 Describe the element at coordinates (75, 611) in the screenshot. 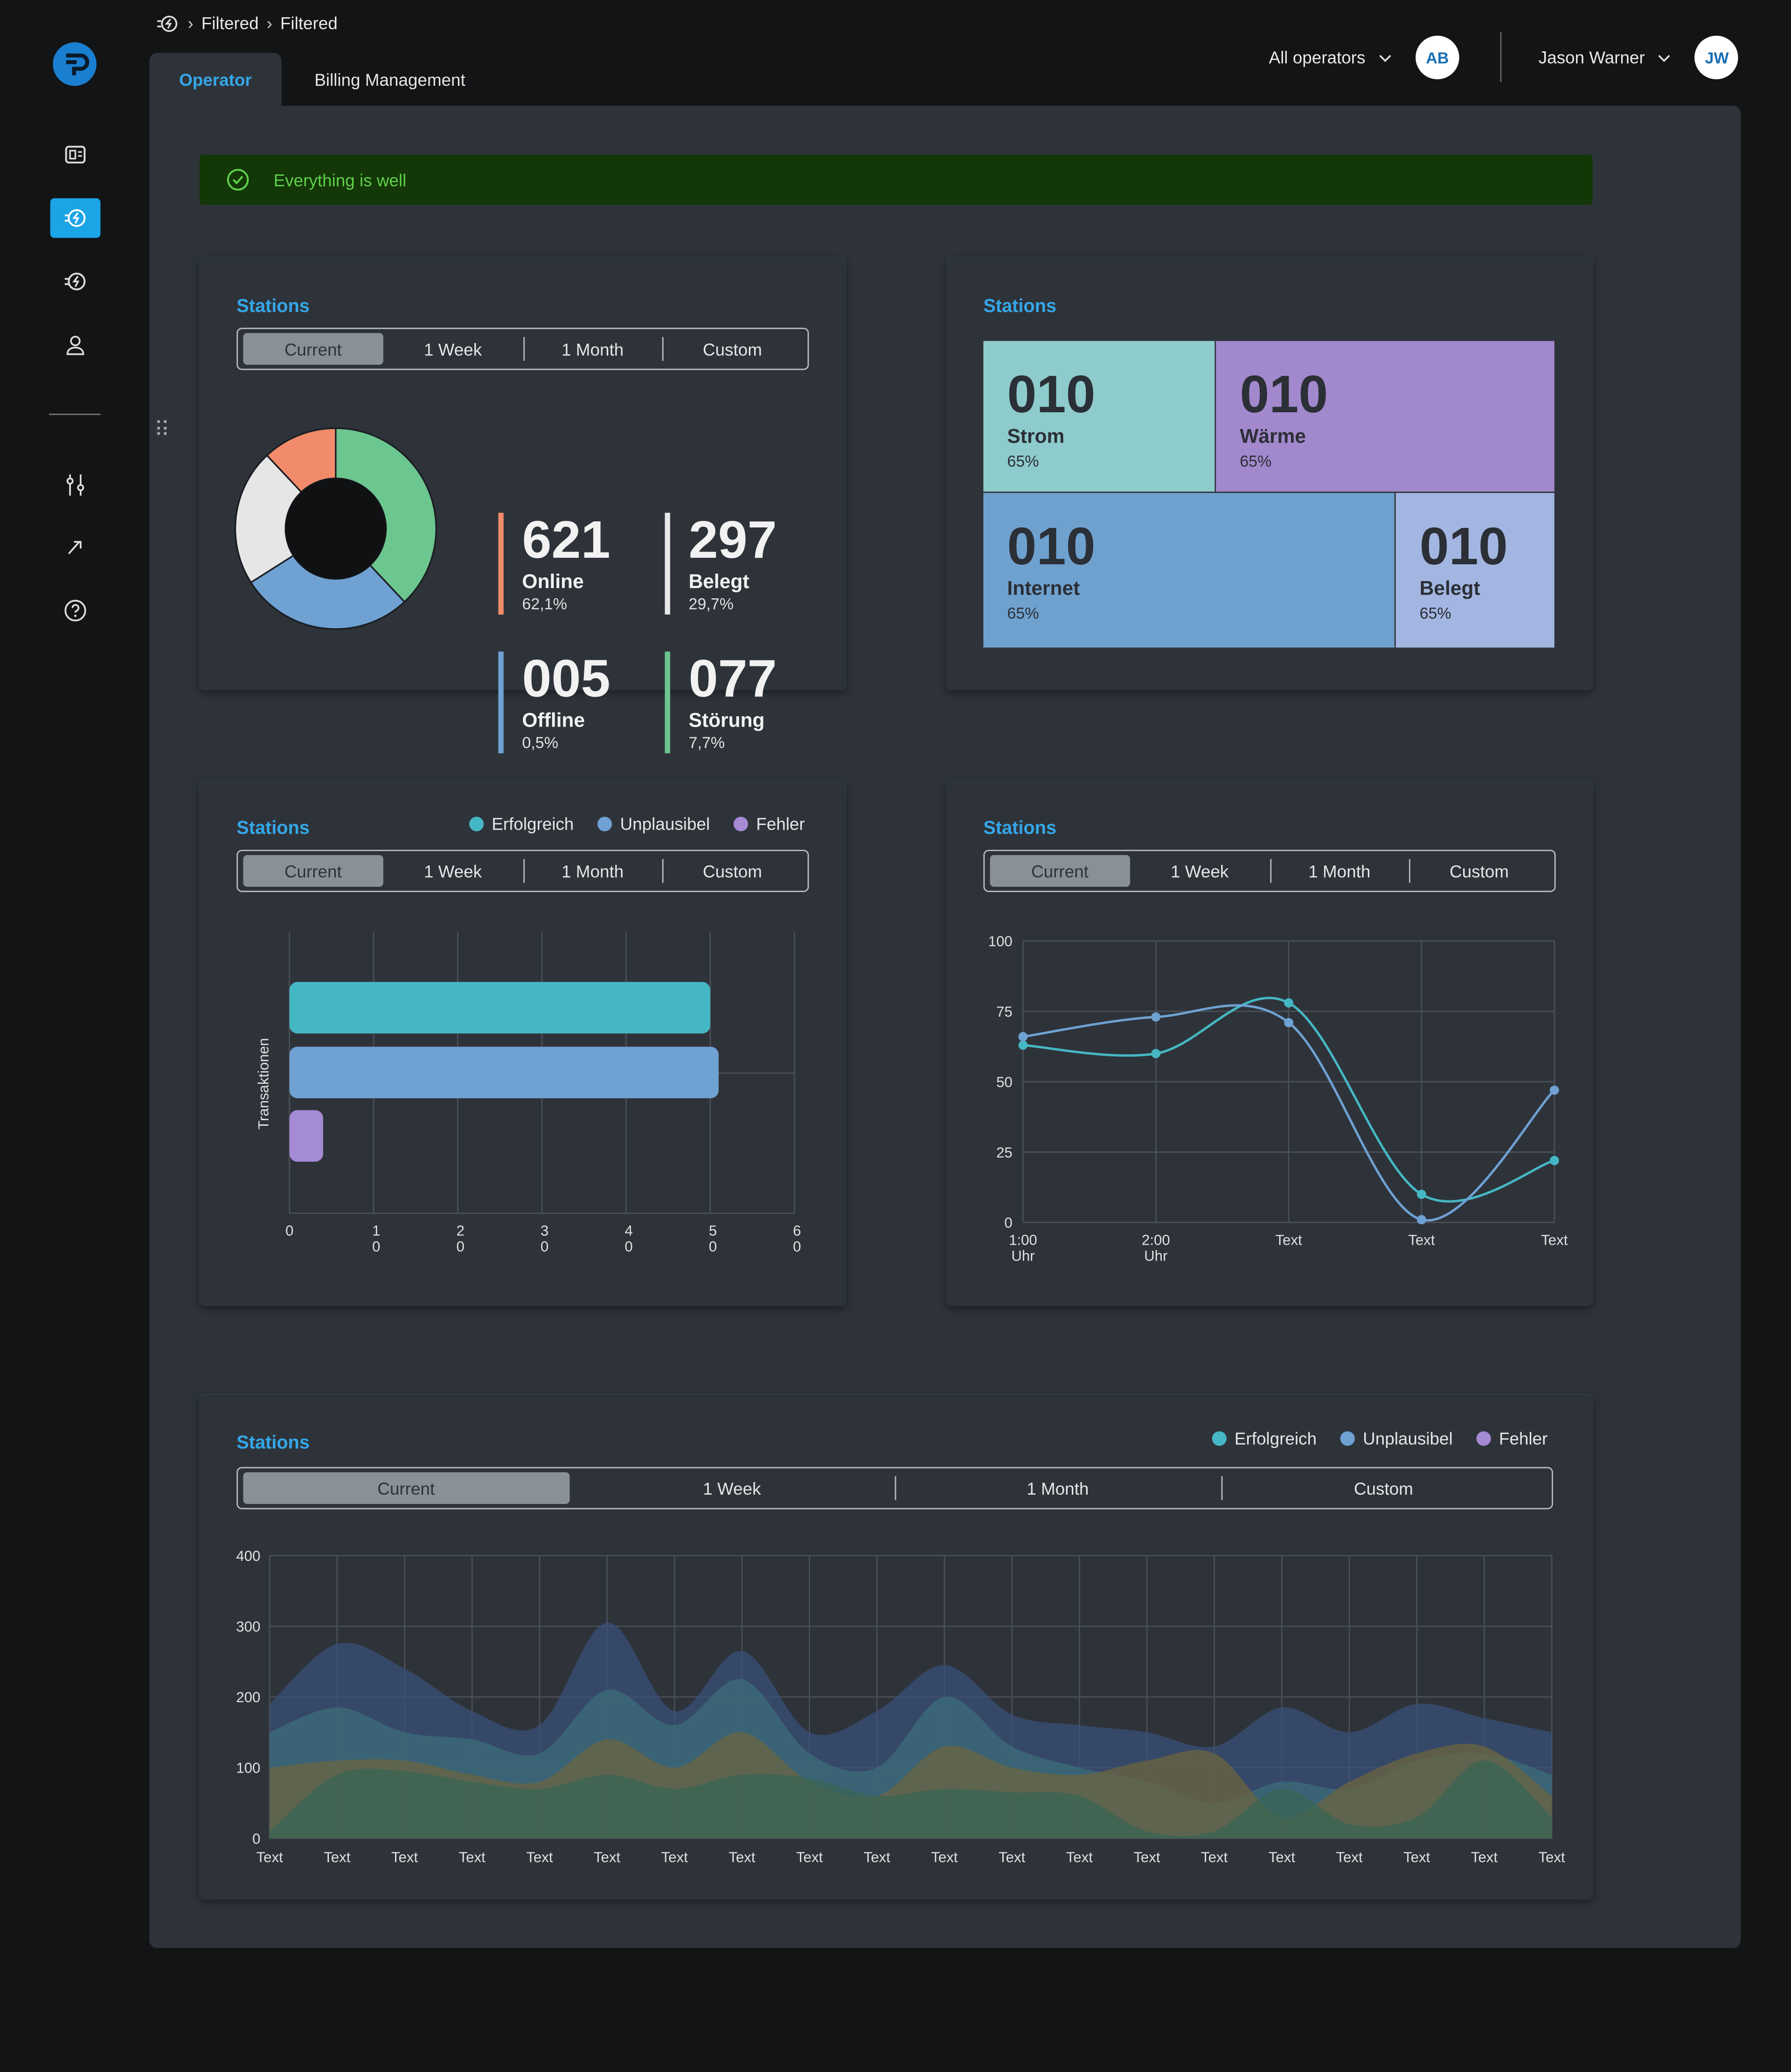

I see `help-icon` at that location.